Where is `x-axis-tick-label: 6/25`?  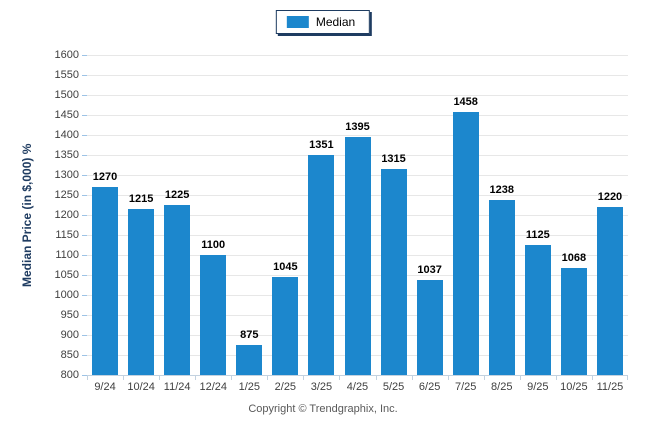 x-axis-tick-label: 6/25 is located at coordinates (429, 387).